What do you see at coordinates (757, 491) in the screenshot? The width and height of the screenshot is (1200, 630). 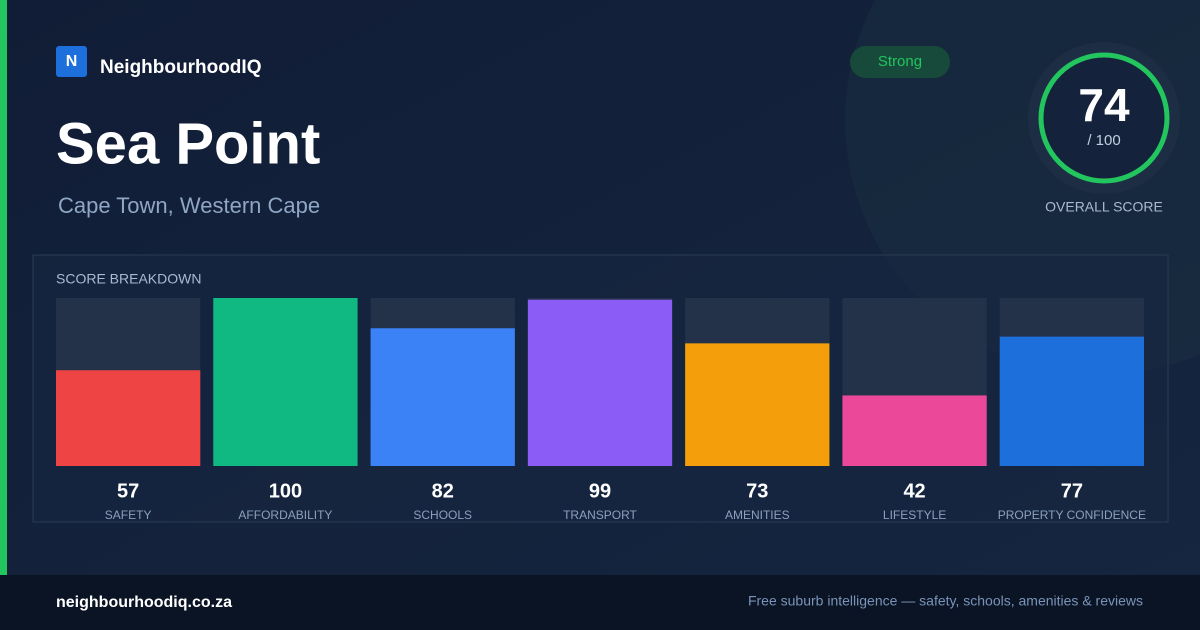 I see `value-label: 73` at bounding box center [757, 491].